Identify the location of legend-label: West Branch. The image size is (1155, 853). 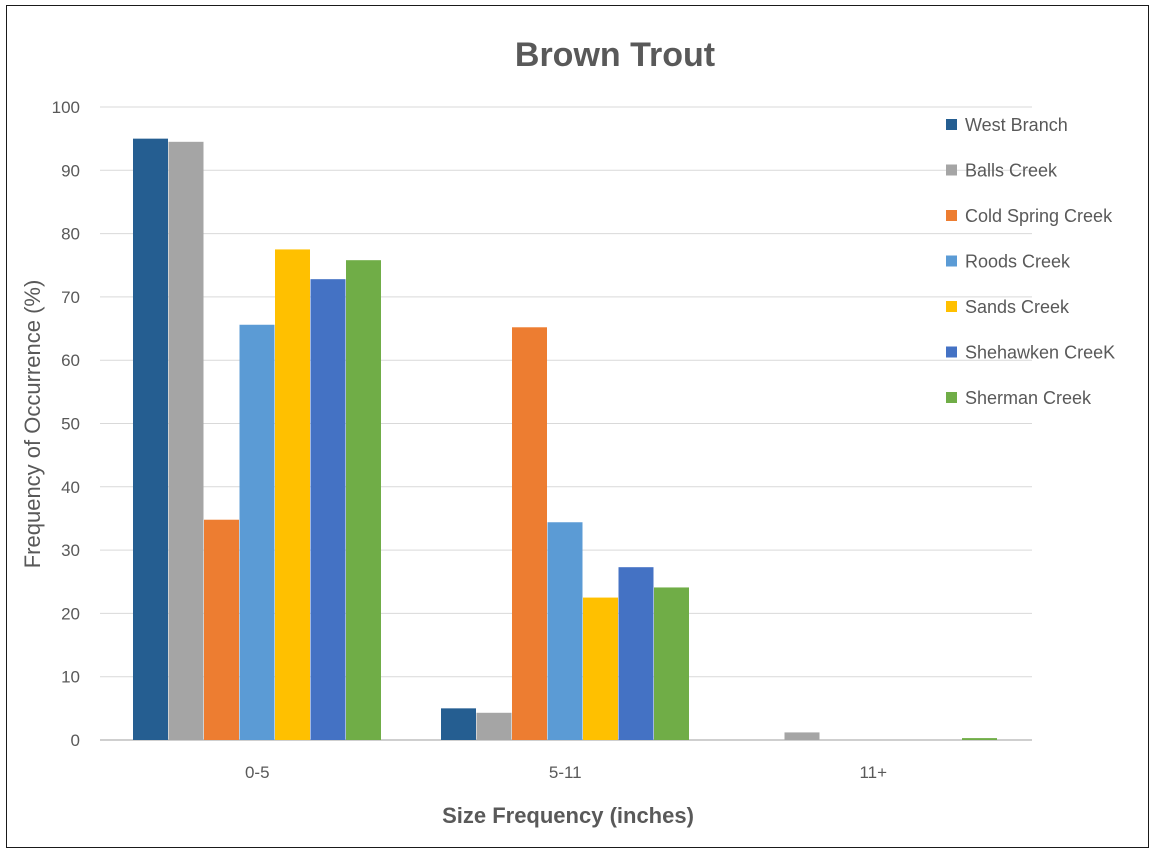
(1016, 125).